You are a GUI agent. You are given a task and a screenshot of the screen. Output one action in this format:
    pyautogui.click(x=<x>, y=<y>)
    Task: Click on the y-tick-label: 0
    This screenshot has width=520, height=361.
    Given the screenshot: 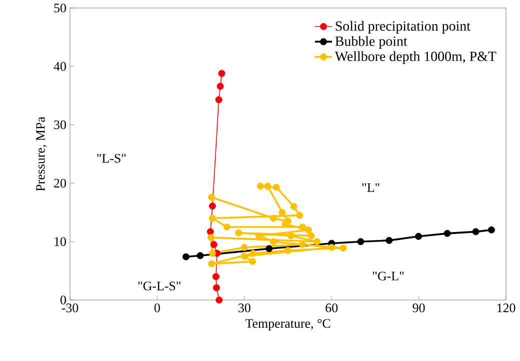 What is the action you would take?
    pyautogui.click(x=63, y=300)
    